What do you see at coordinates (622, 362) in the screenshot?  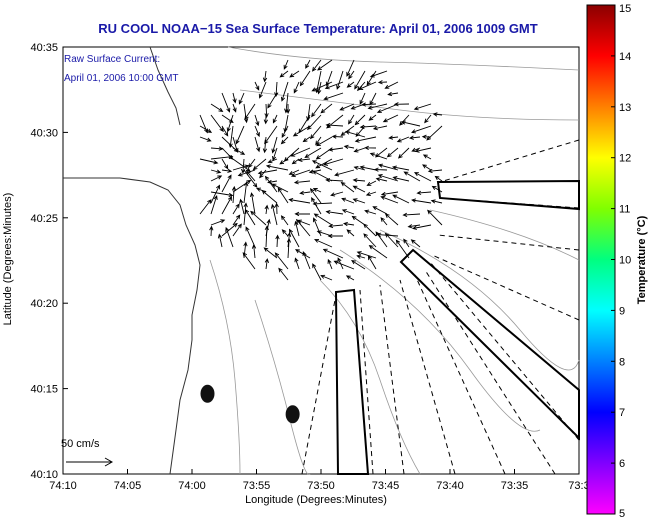 I see `colorbar-tick-label: 8` at bounding box center [622, 362].